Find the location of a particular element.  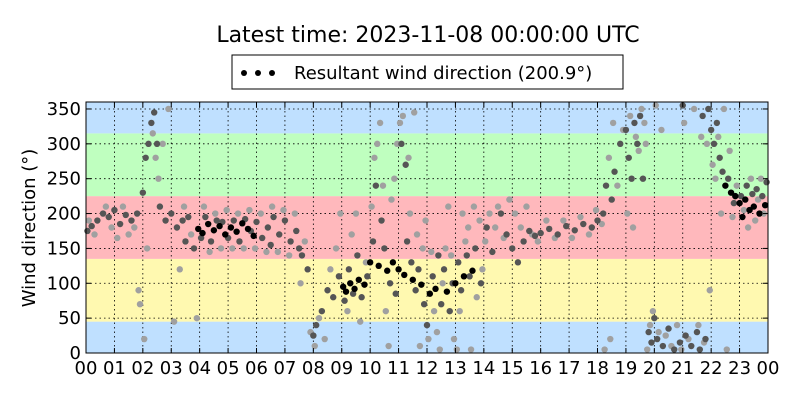

y-axis-tick-labels: 0 50 100 150 200 250 300 350 is located at coordinates (64, 231).